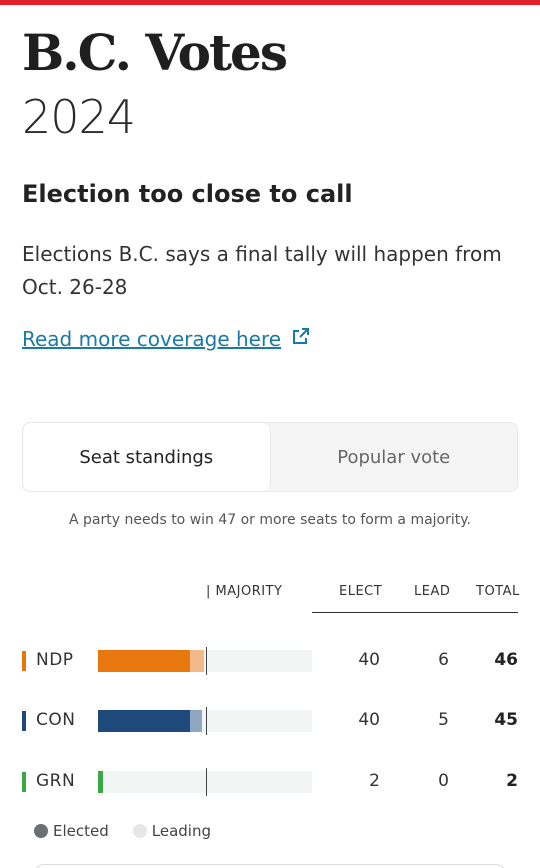 This screenshot has height=868, width=540. Describe the element at coordinates (443, 660) in the screenshot. I see `leading-count: 6` at that location.